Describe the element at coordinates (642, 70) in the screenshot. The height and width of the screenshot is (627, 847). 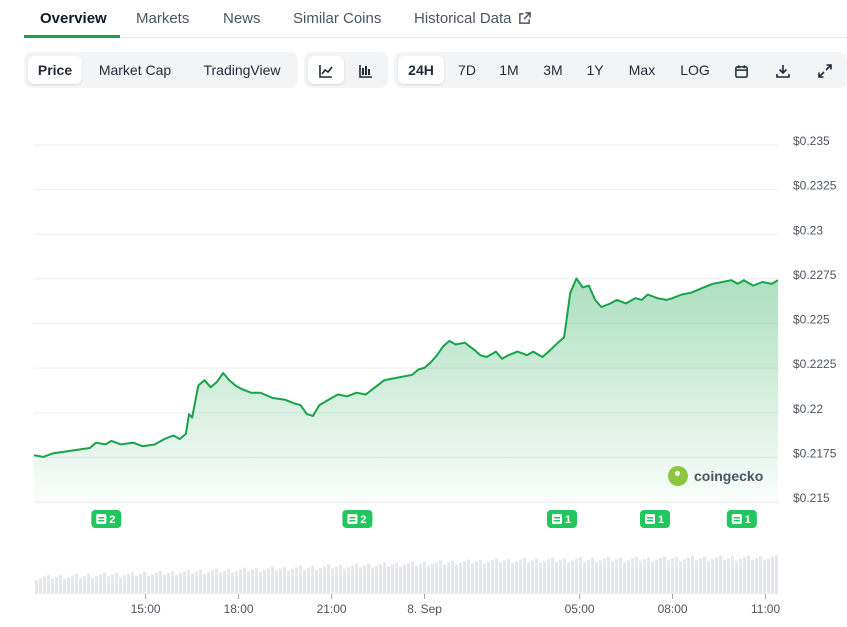
I see `range-max-button: Max` at that location.